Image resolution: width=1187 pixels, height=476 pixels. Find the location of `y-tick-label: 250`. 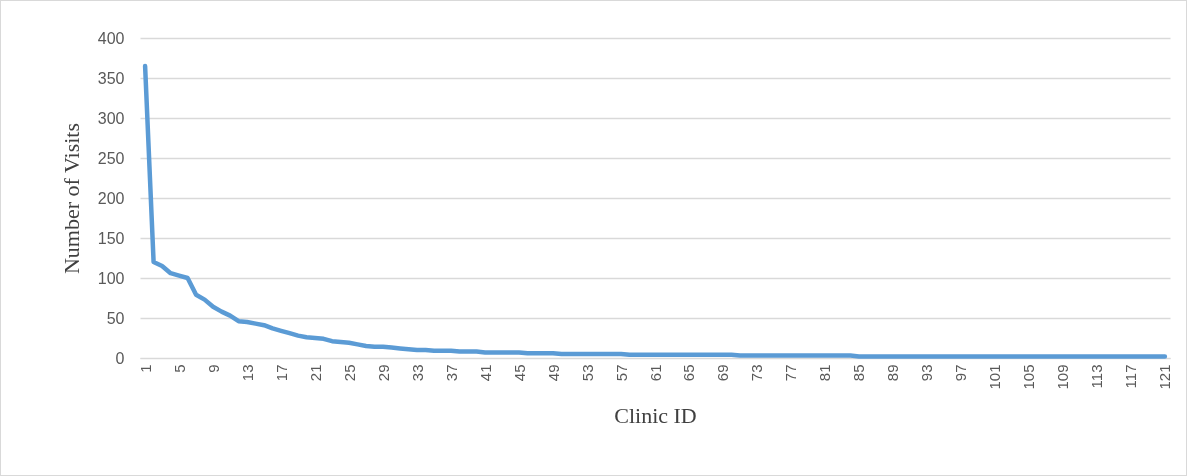

y-tick-label: 250 is located at coordinates (111, 158).